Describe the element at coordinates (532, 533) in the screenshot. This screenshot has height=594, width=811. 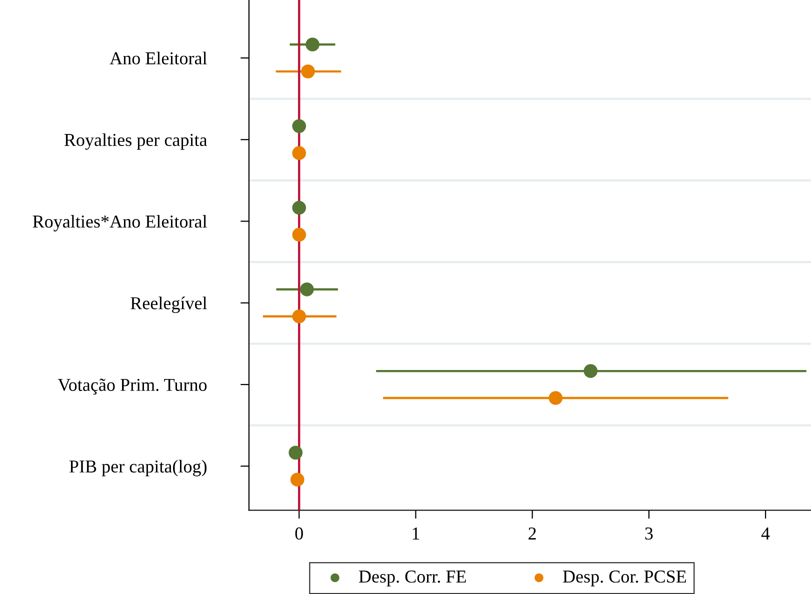
I see `x-tick-label: 2` at that location.